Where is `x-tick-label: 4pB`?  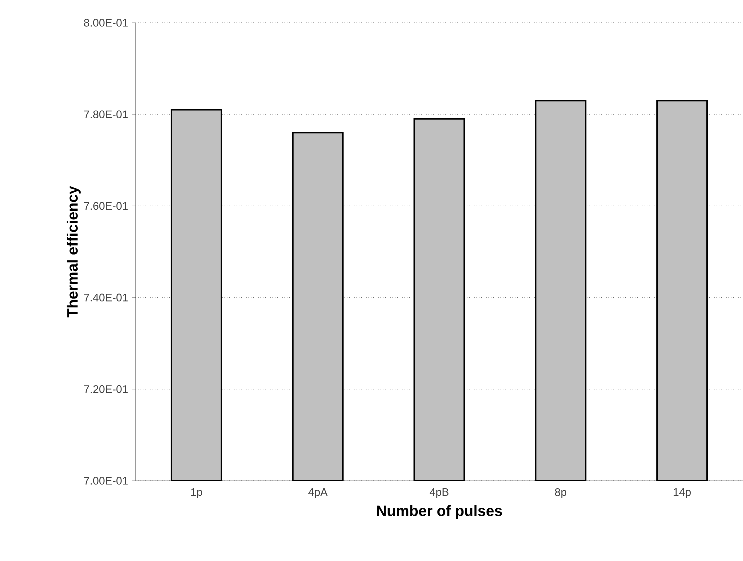 x-tick-label: 4pB is located at coordinates (439, 493).